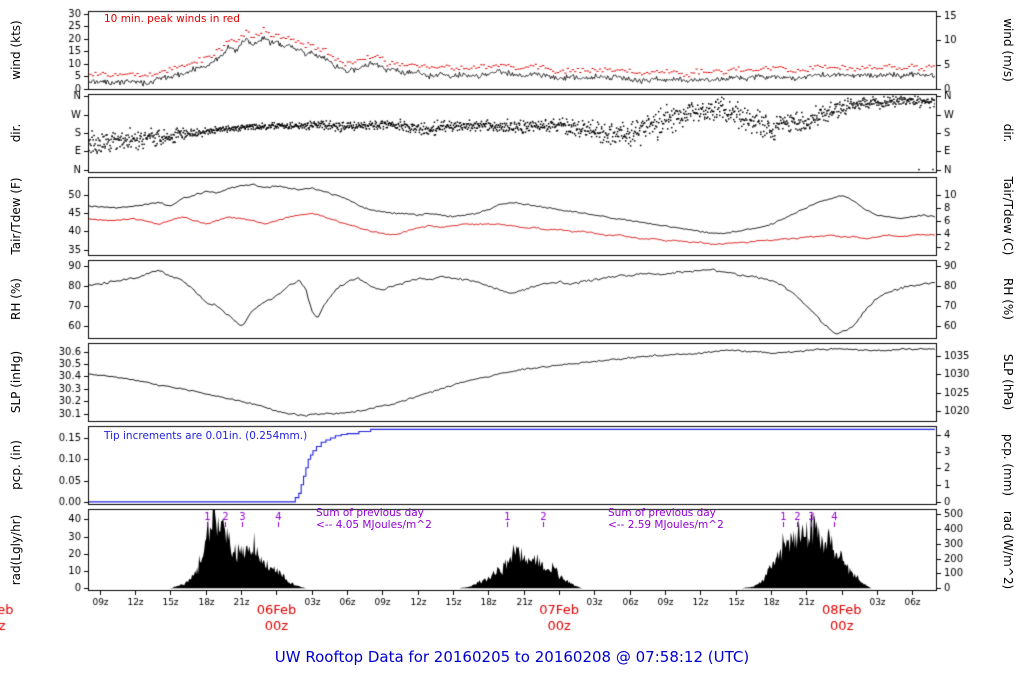 The width and height of the screenshot is (1024, 700). I want to click on wind-y-axis-label-right: wind (m/s), so click(1008, 50).